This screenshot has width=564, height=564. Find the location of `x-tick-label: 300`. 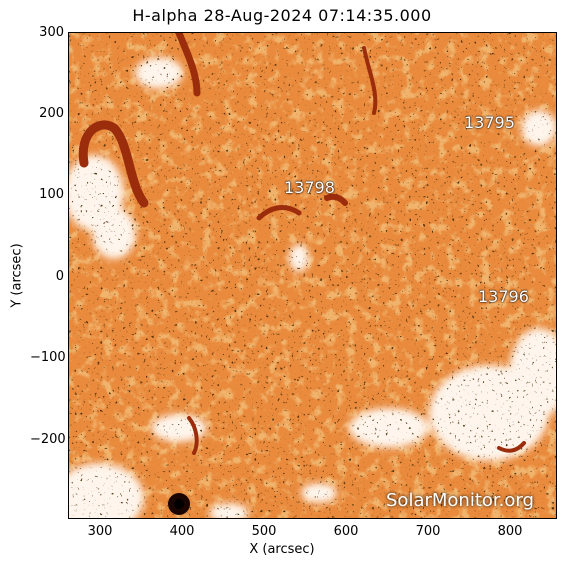

x-tick-label: 300 is located at coordinates (100, 531).